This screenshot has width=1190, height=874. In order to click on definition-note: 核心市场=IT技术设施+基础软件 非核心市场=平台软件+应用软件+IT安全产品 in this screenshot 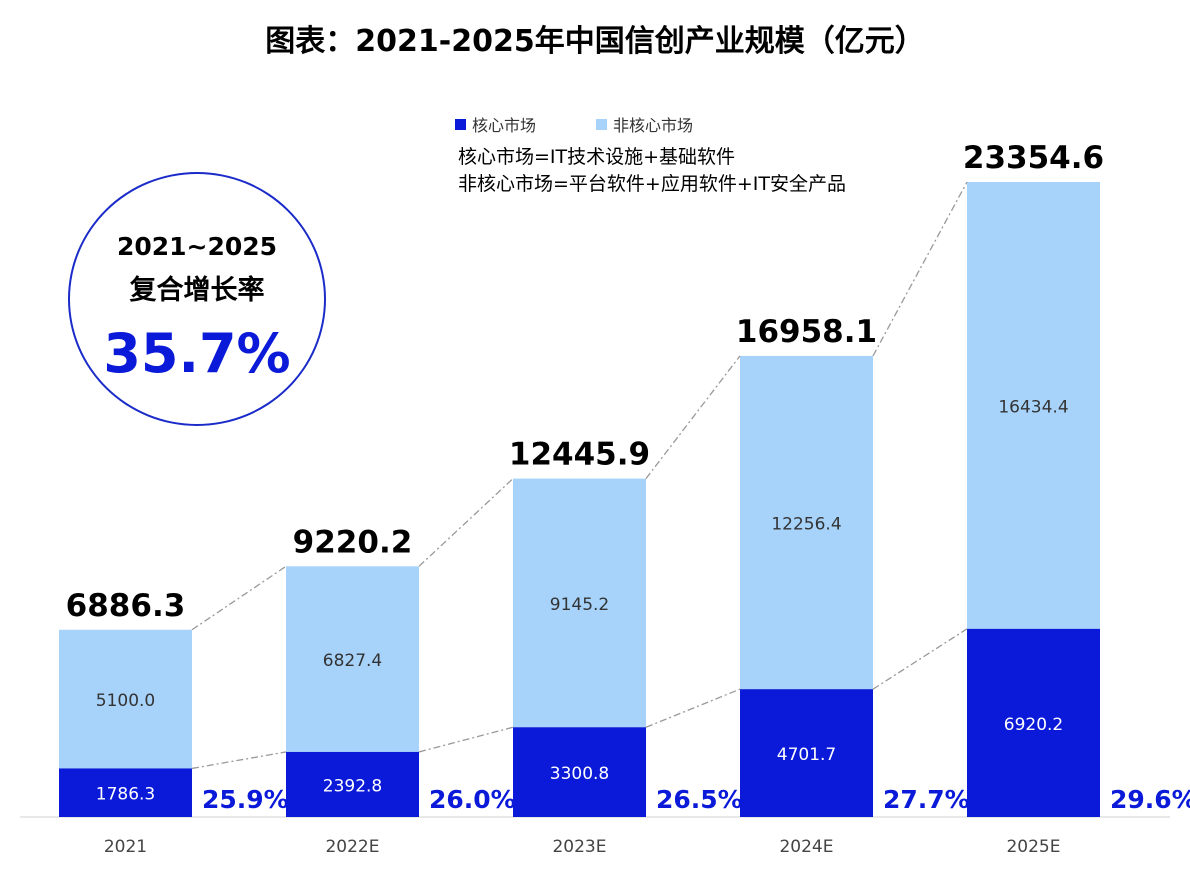, I will do `click(652, 171)`.